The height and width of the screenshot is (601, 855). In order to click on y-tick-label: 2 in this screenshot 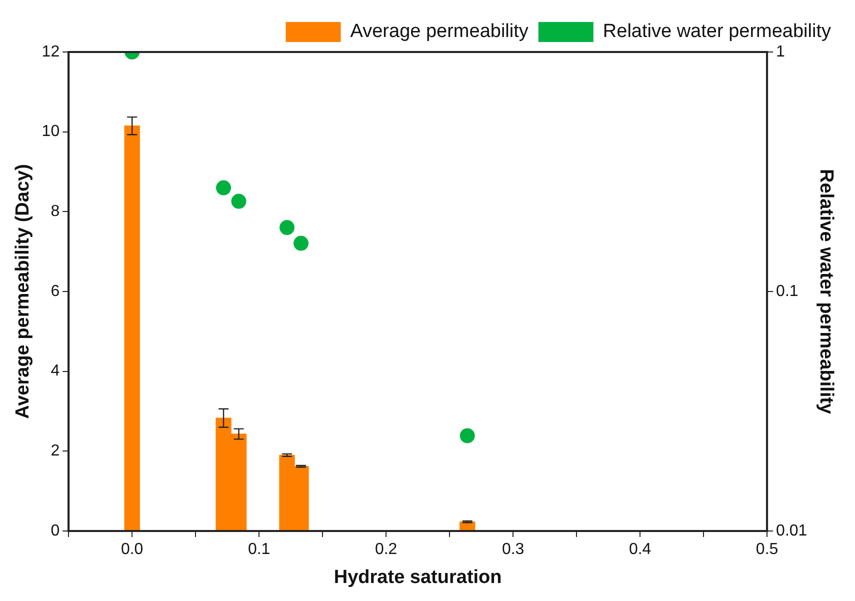, I will do `click(55, 451)`.